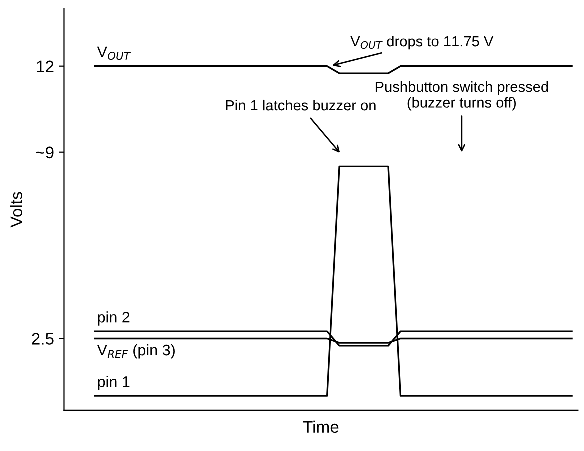 This screenshot has height=451, width=584. I want to click on series-label: pin 2, so click(114, 319).